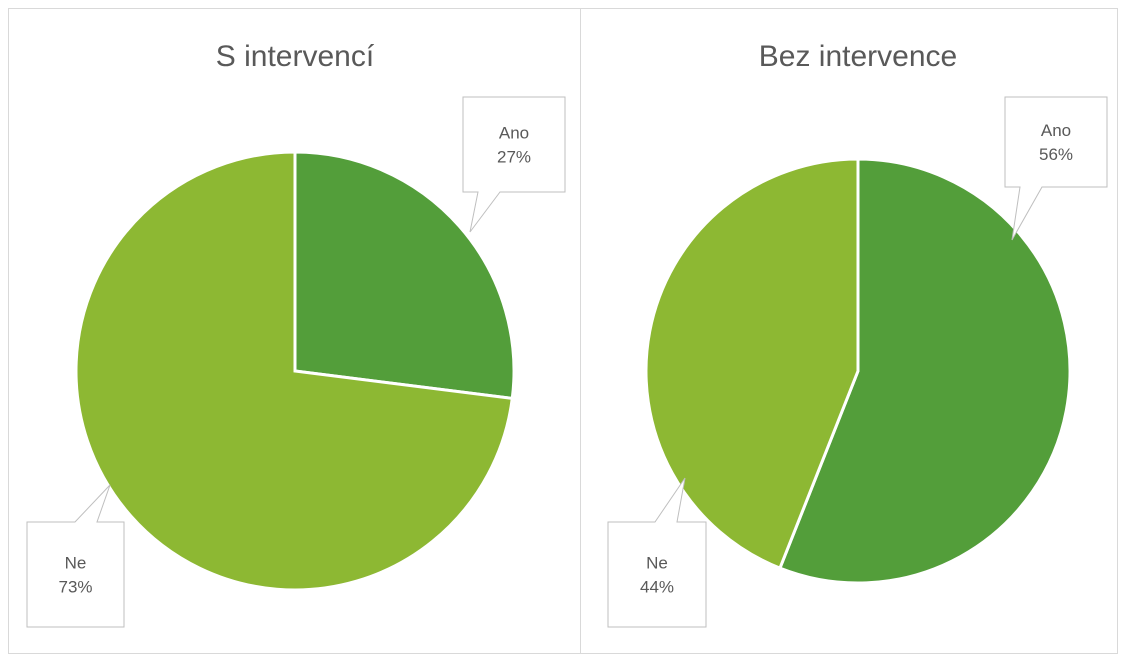  What do you see at coordinates (514, 157) in the screenshot?
I see `label-value: 27%` at bounding box center [514, 157].